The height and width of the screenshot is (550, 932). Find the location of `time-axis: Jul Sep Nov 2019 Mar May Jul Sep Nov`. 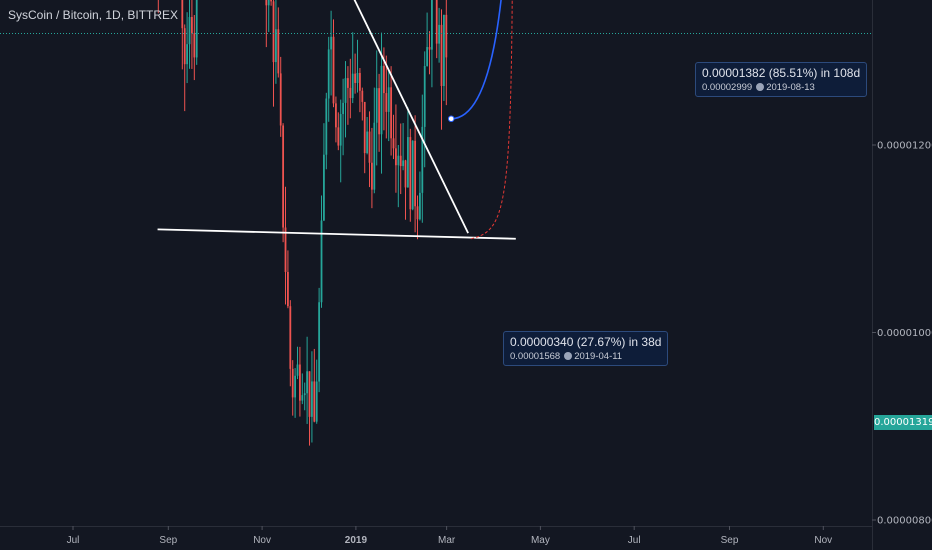

time-axis: Jul Sep Nov 2019 Mar May Jul Sep Nov is located at coordinates (436, 536).